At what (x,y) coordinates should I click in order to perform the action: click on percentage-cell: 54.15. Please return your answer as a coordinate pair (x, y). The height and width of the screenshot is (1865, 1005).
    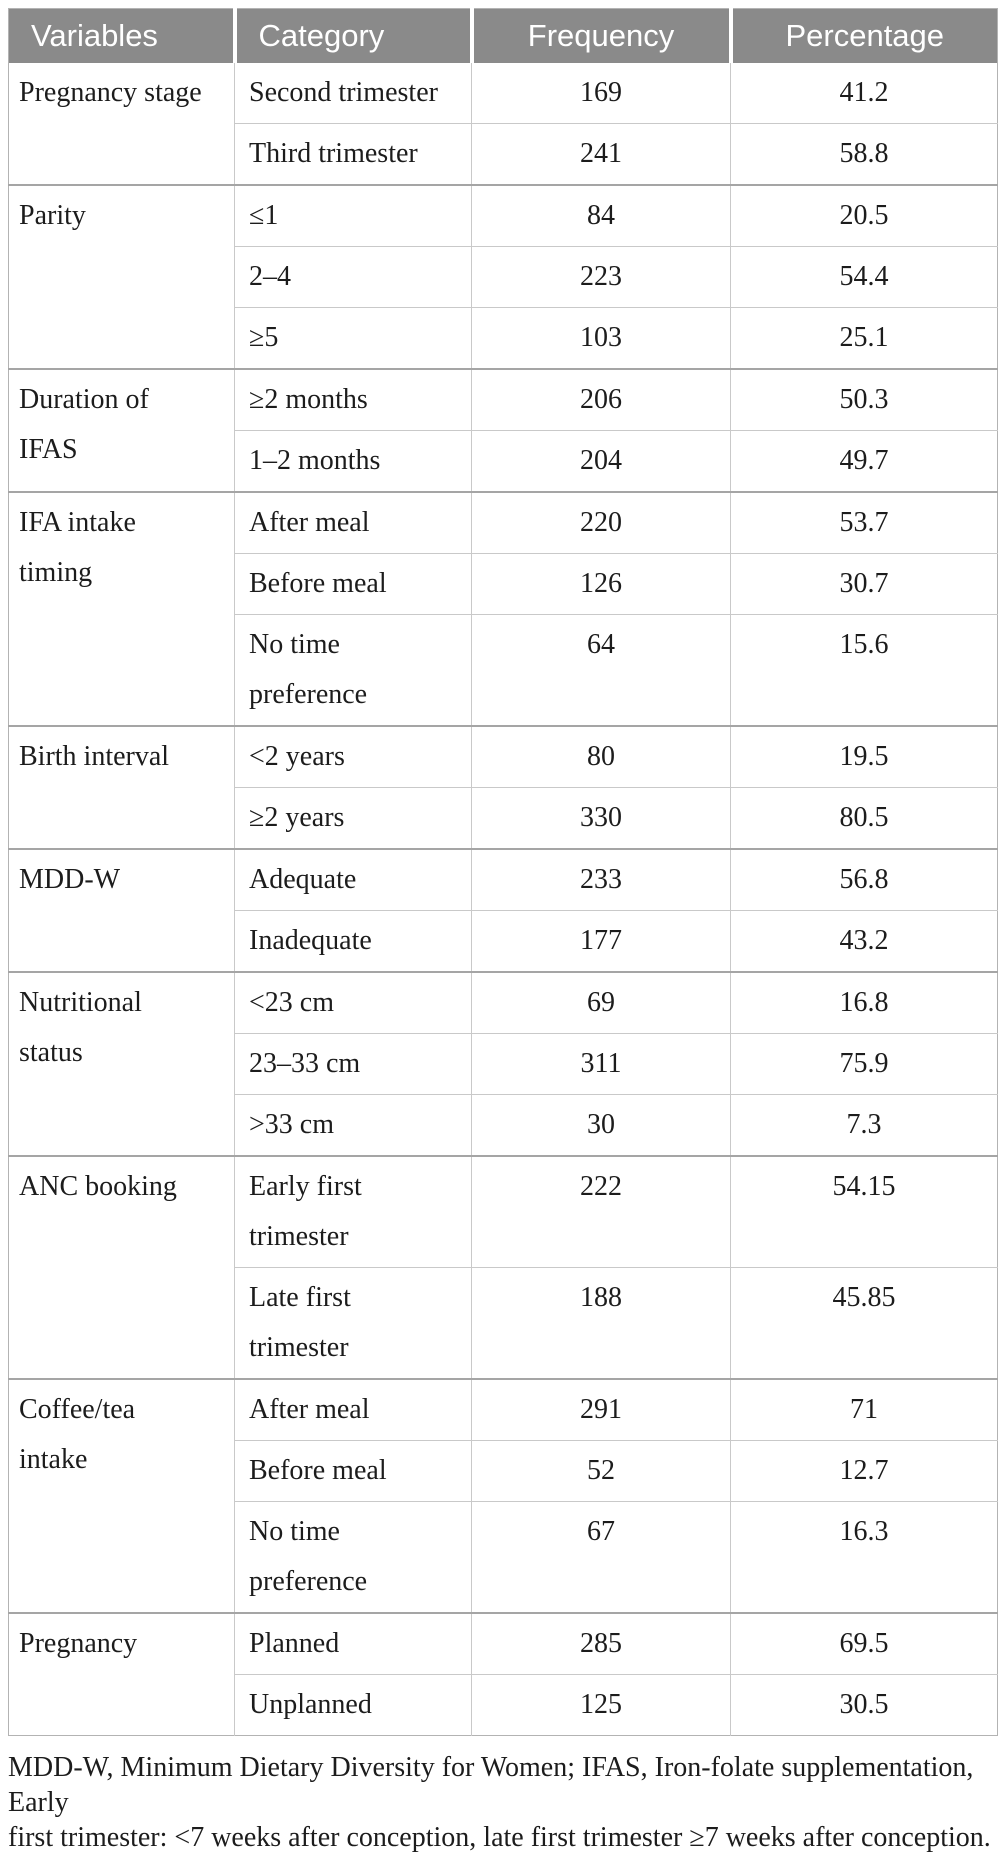
    Looking at the image, I should click on (864, 1211).